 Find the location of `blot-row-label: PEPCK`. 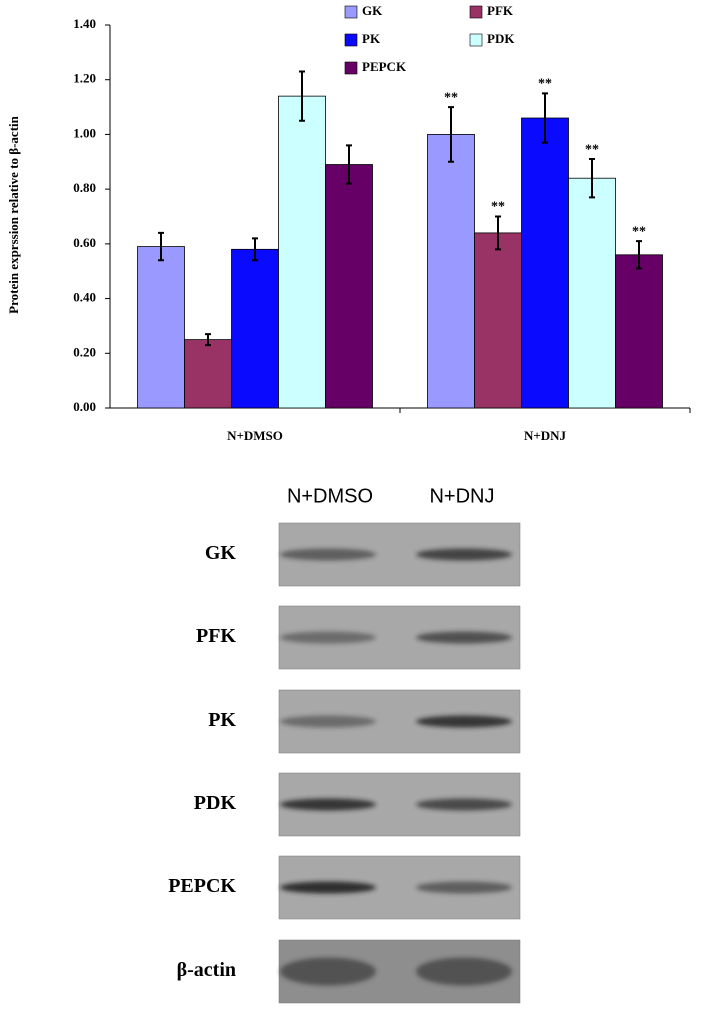

blot-row-label: PEPCK is located at coordinates (202, 886).